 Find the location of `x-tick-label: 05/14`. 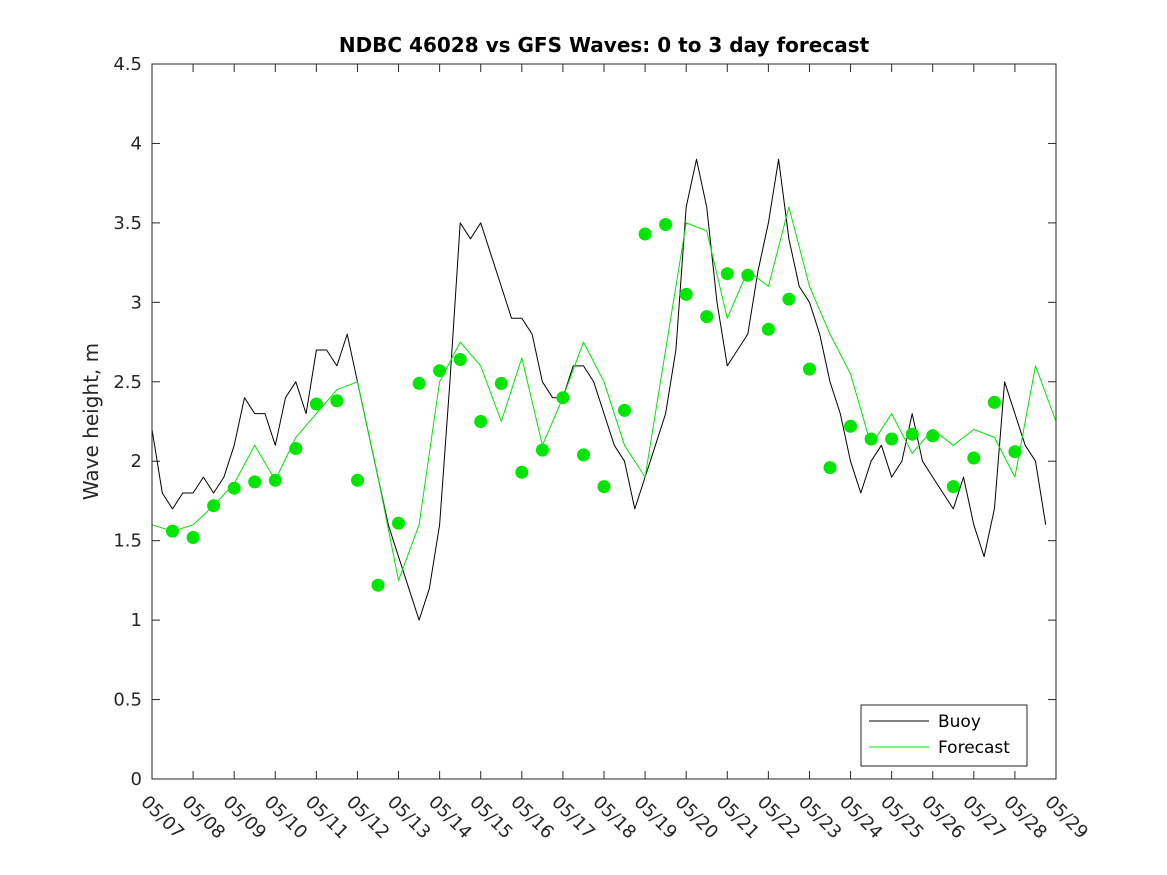

x-tick-label: 05/14 is located at coordinates (450, 818).